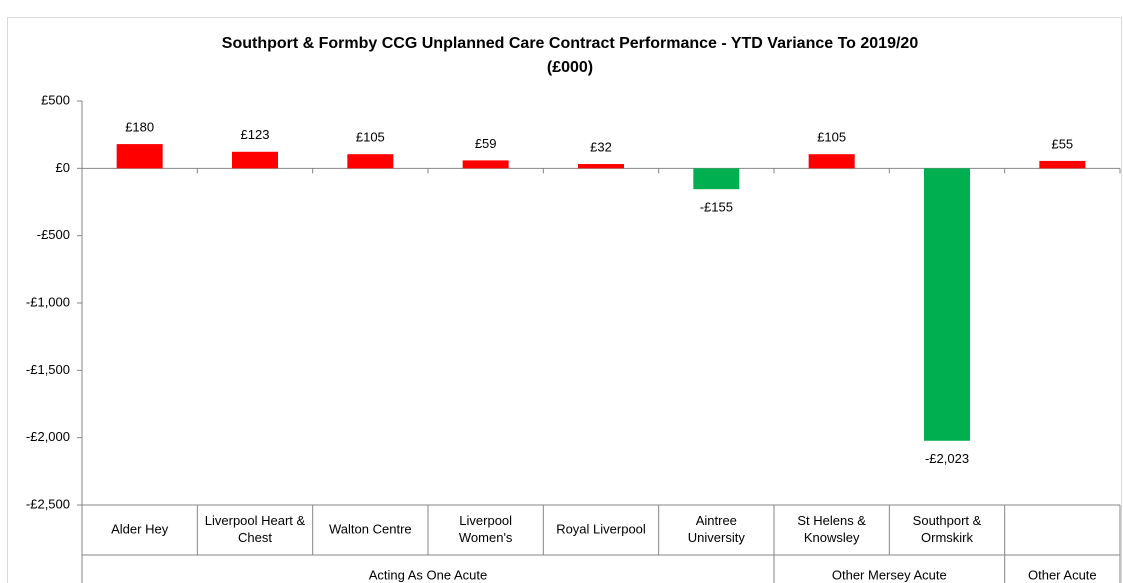 The image size is (1123, 583). Describe the element at coordinates (716, 520) in the screenshot. I see `x-tick-label: Aintree` at that location.